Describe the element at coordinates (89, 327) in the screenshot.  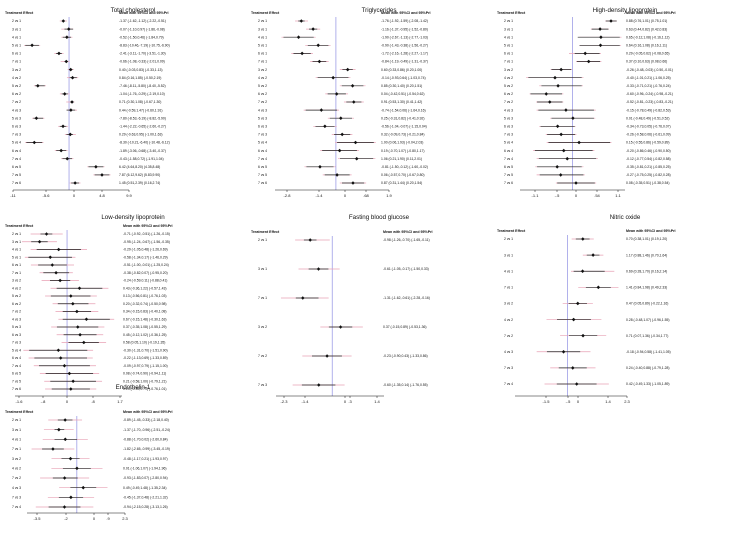
I see `forest-row: 5 vs 3 0.37 (-0.35,1.08) (-0.55,1.29)` at that location.